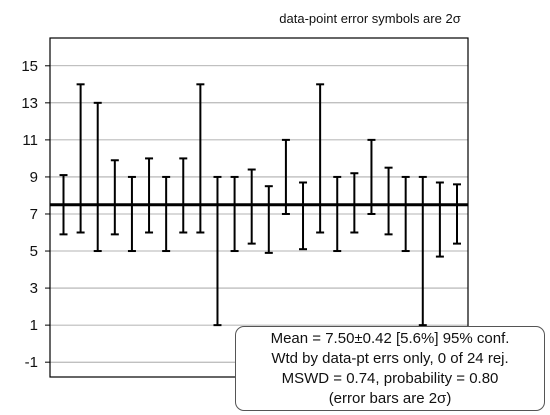 The height and width of the screenshot is (415, 550). What do you see at coordinates (29, 103) in the screenshot?
I see `y-tick-label: 13` at bounding box center [29, 103].